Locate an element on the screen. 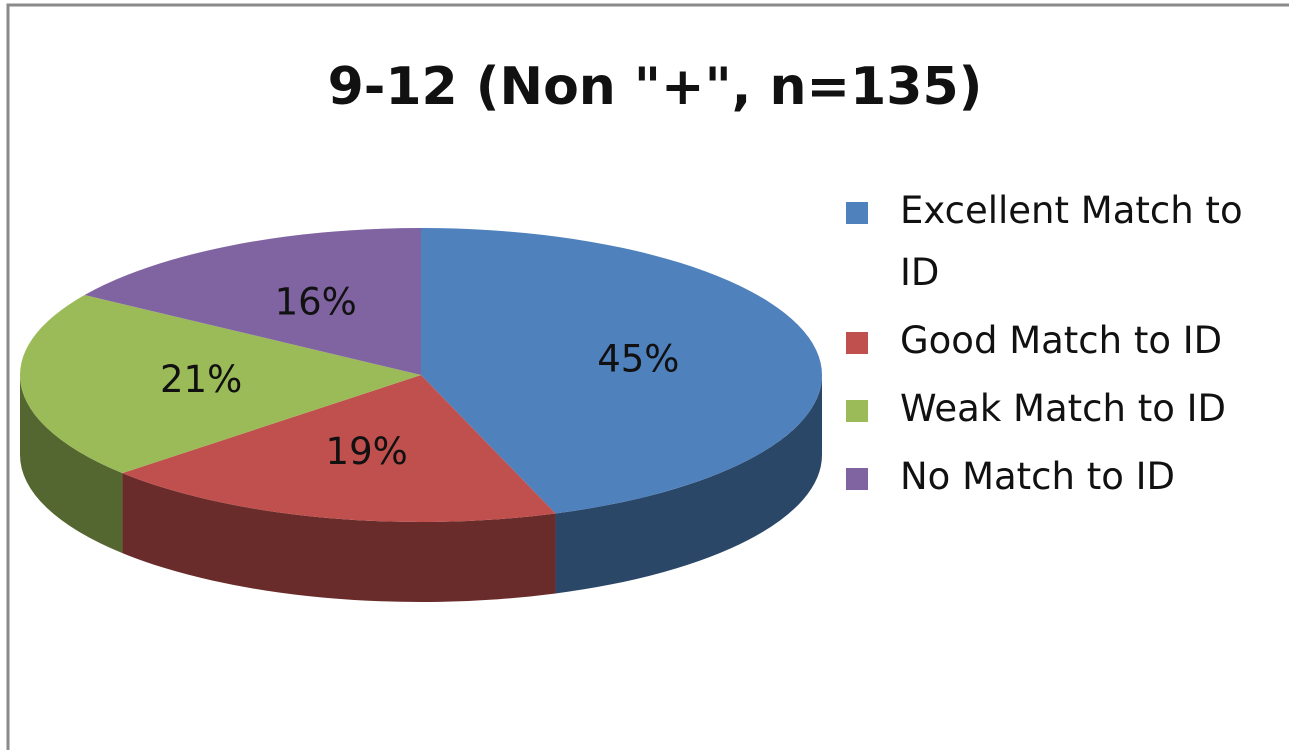 The height and width of the screenshot is (750, 1289). legend-label: Good Match to ID is located at coordinates (1061, 340).